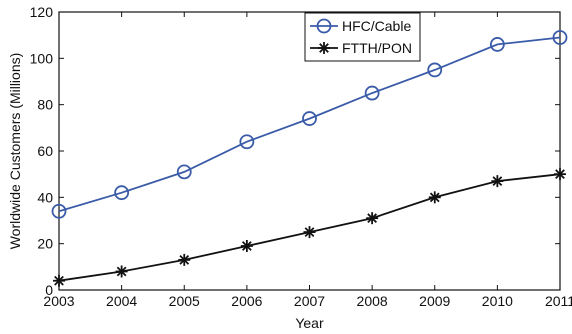 The width and height of the screenshot is (572, 334). I want to click on x-tick-label: 2011, so click(558, 301).